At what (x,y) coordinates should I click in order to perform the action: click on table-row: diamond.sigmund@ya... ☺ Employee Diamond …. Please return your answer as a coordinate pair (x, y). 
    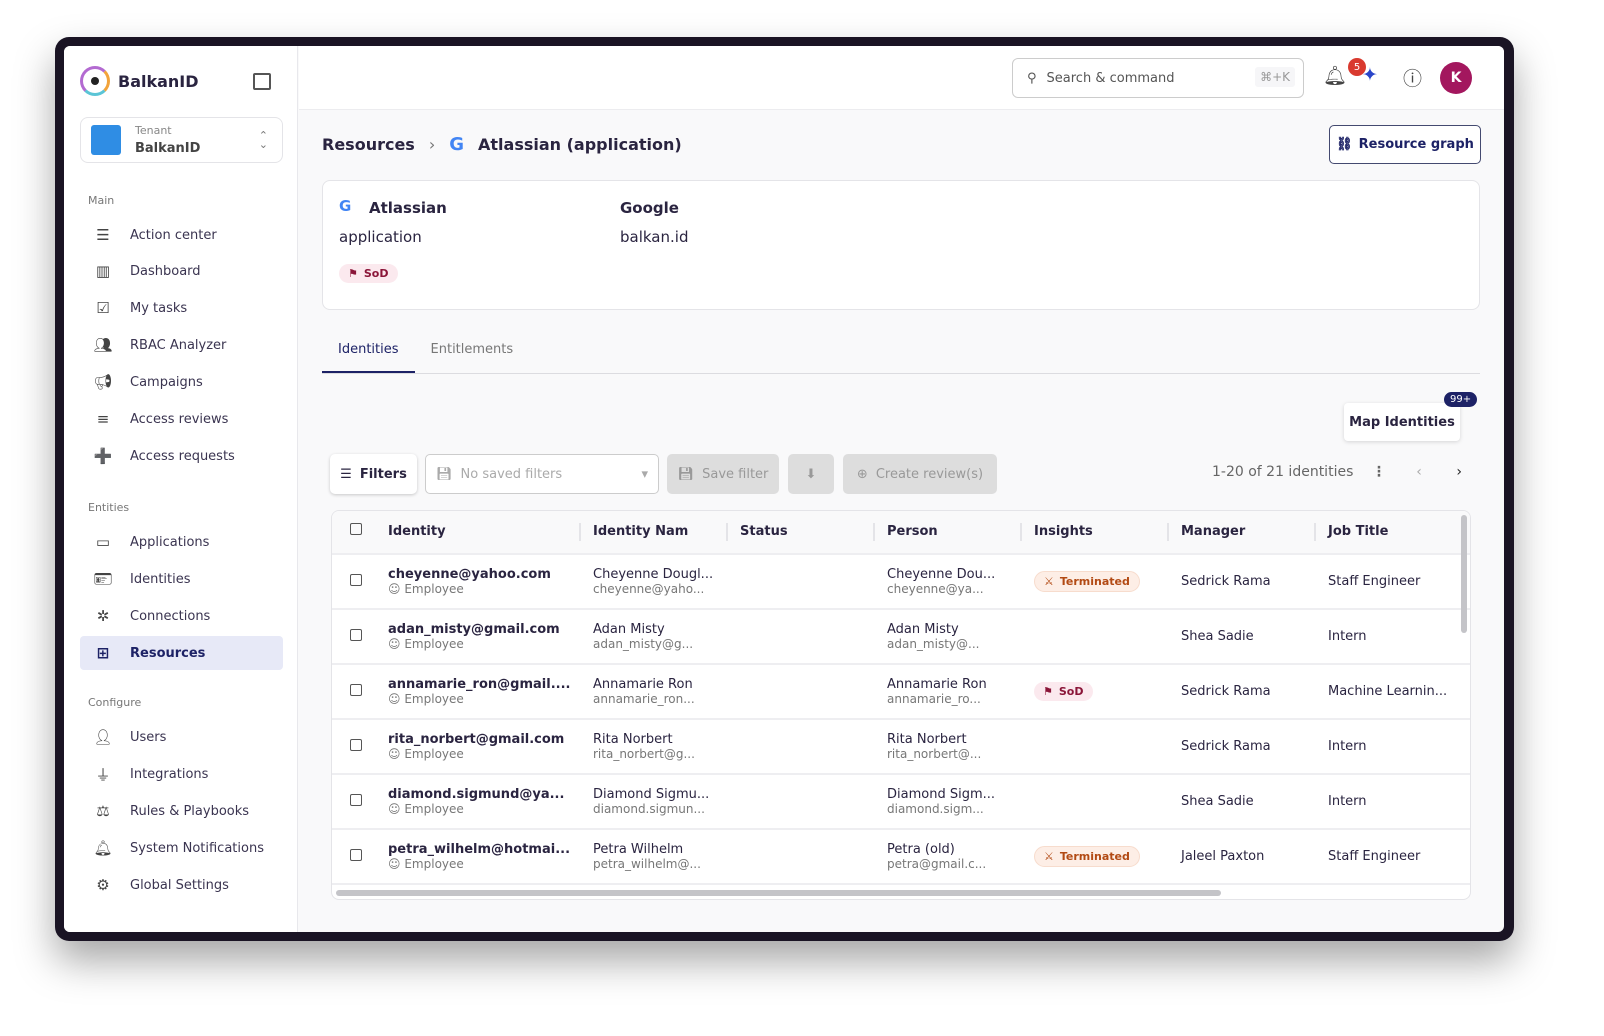
    Looking at the image, I should click on (901, 802).